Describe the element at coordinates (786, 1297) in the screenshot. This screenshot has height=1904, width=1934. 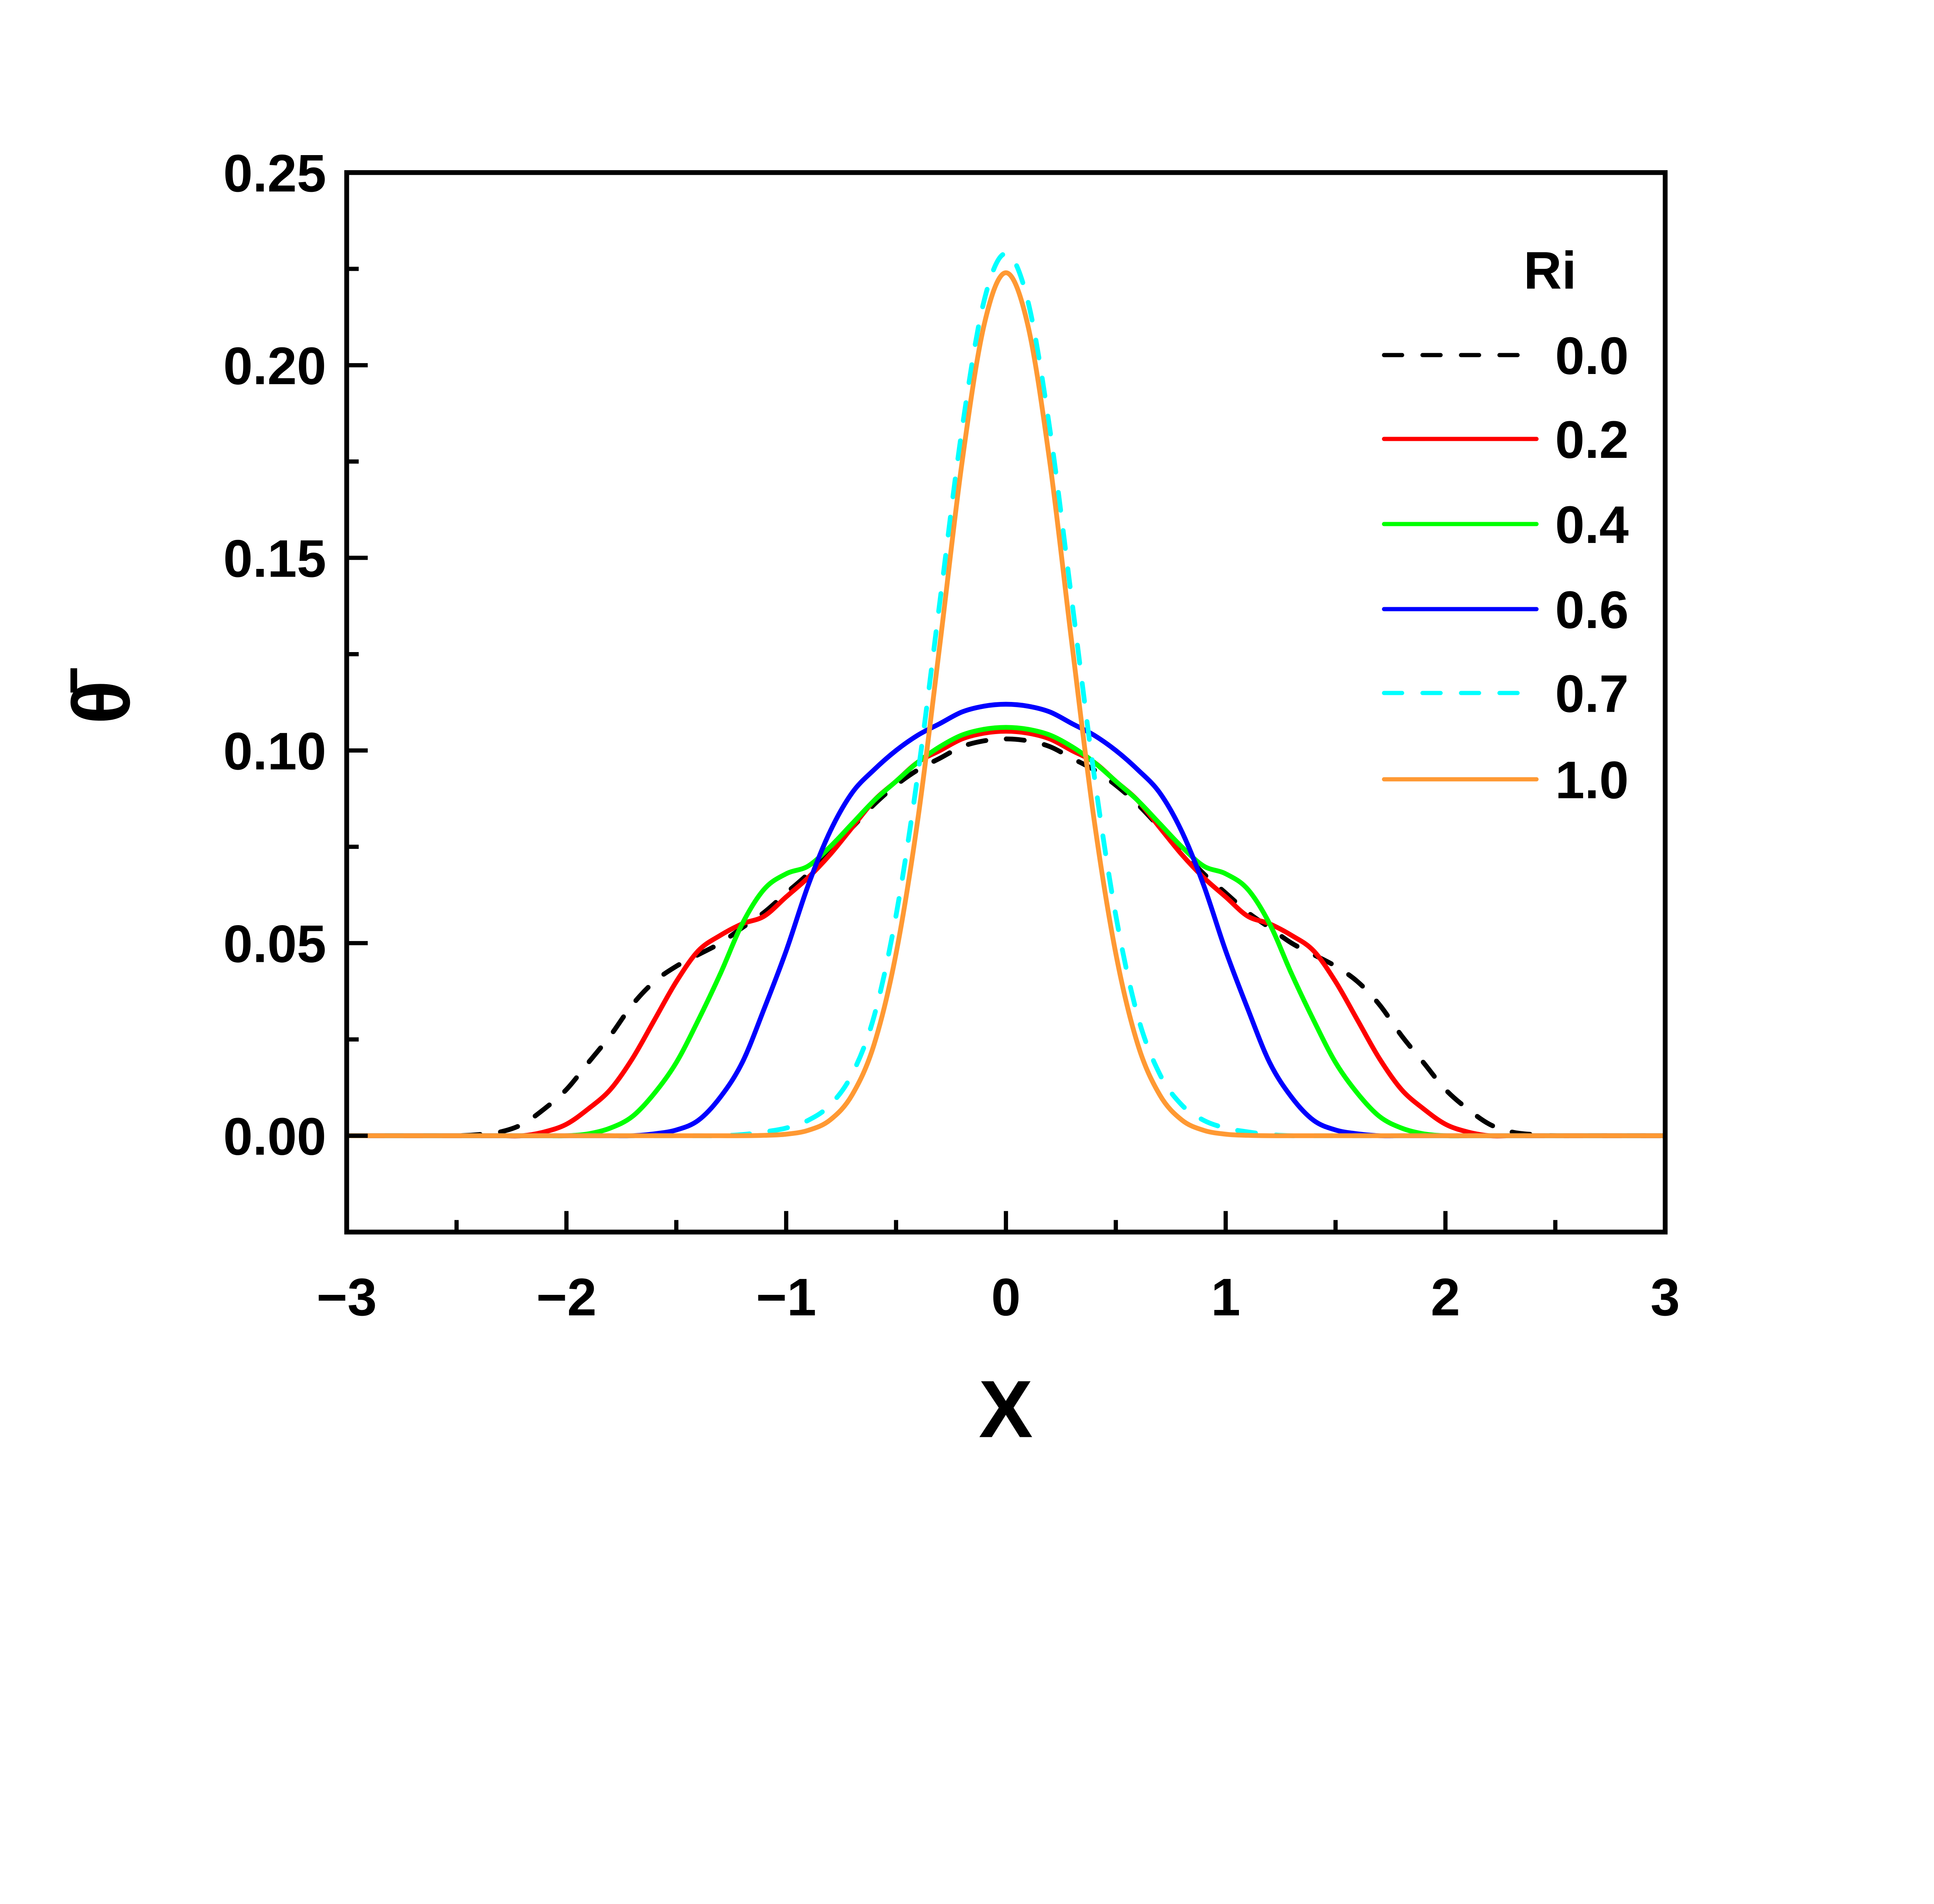
I see `x-tick-label: −1` at that location.